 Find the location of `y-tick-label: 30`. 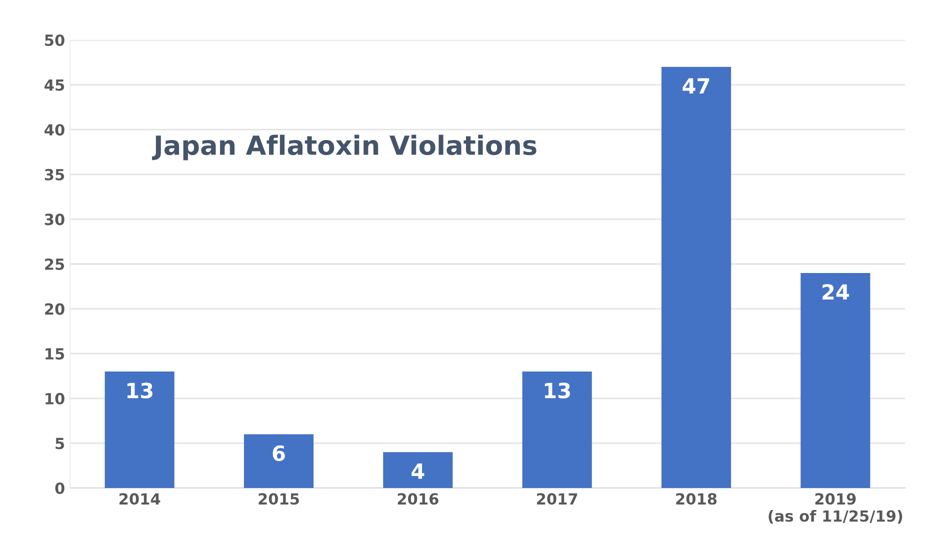

y-tick-label: 30 is located at coordinates (54, 220).